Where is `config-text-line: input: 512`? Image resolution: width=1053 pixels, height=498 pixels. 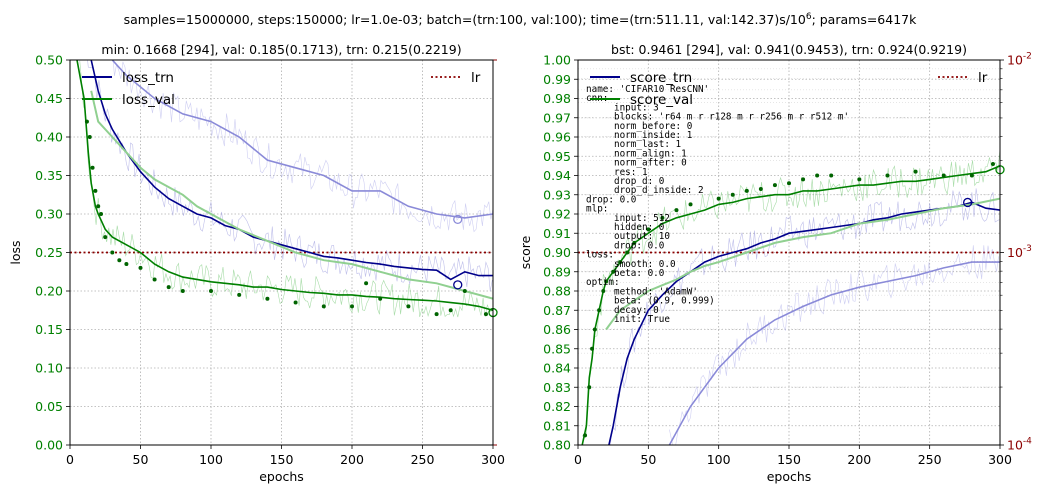 config-text-line: input: 512 is located at coordinates (628, 218).